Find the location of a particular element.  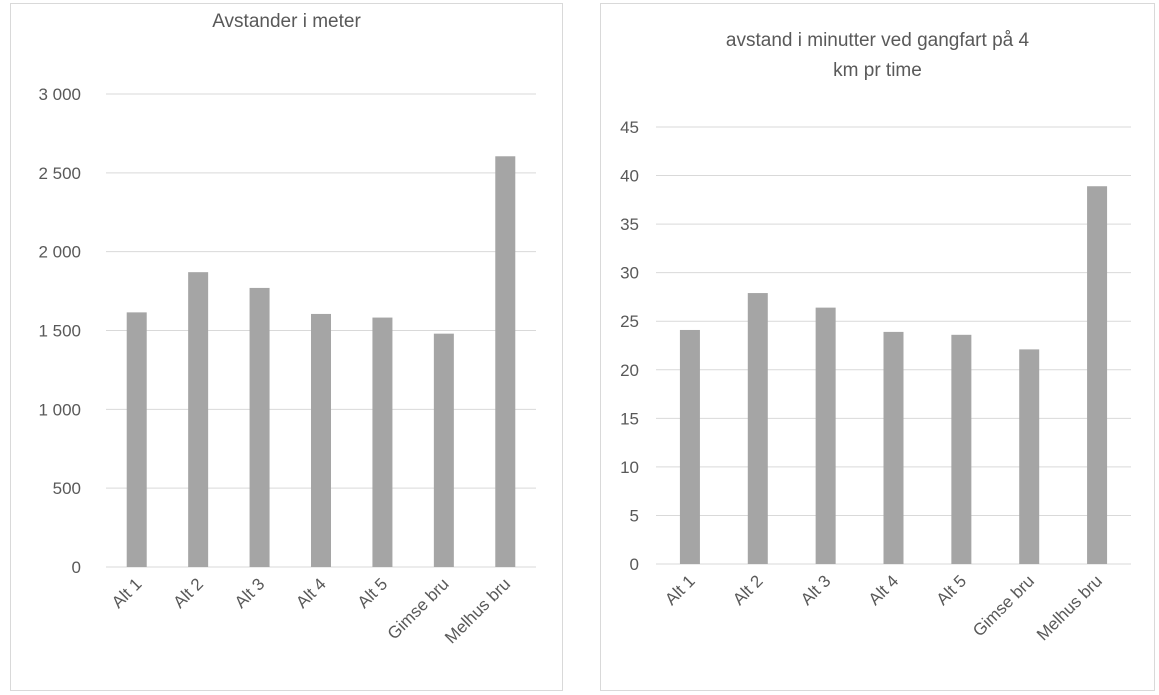

y-tick-label: 1 000 is located at coordinates (59, 409).